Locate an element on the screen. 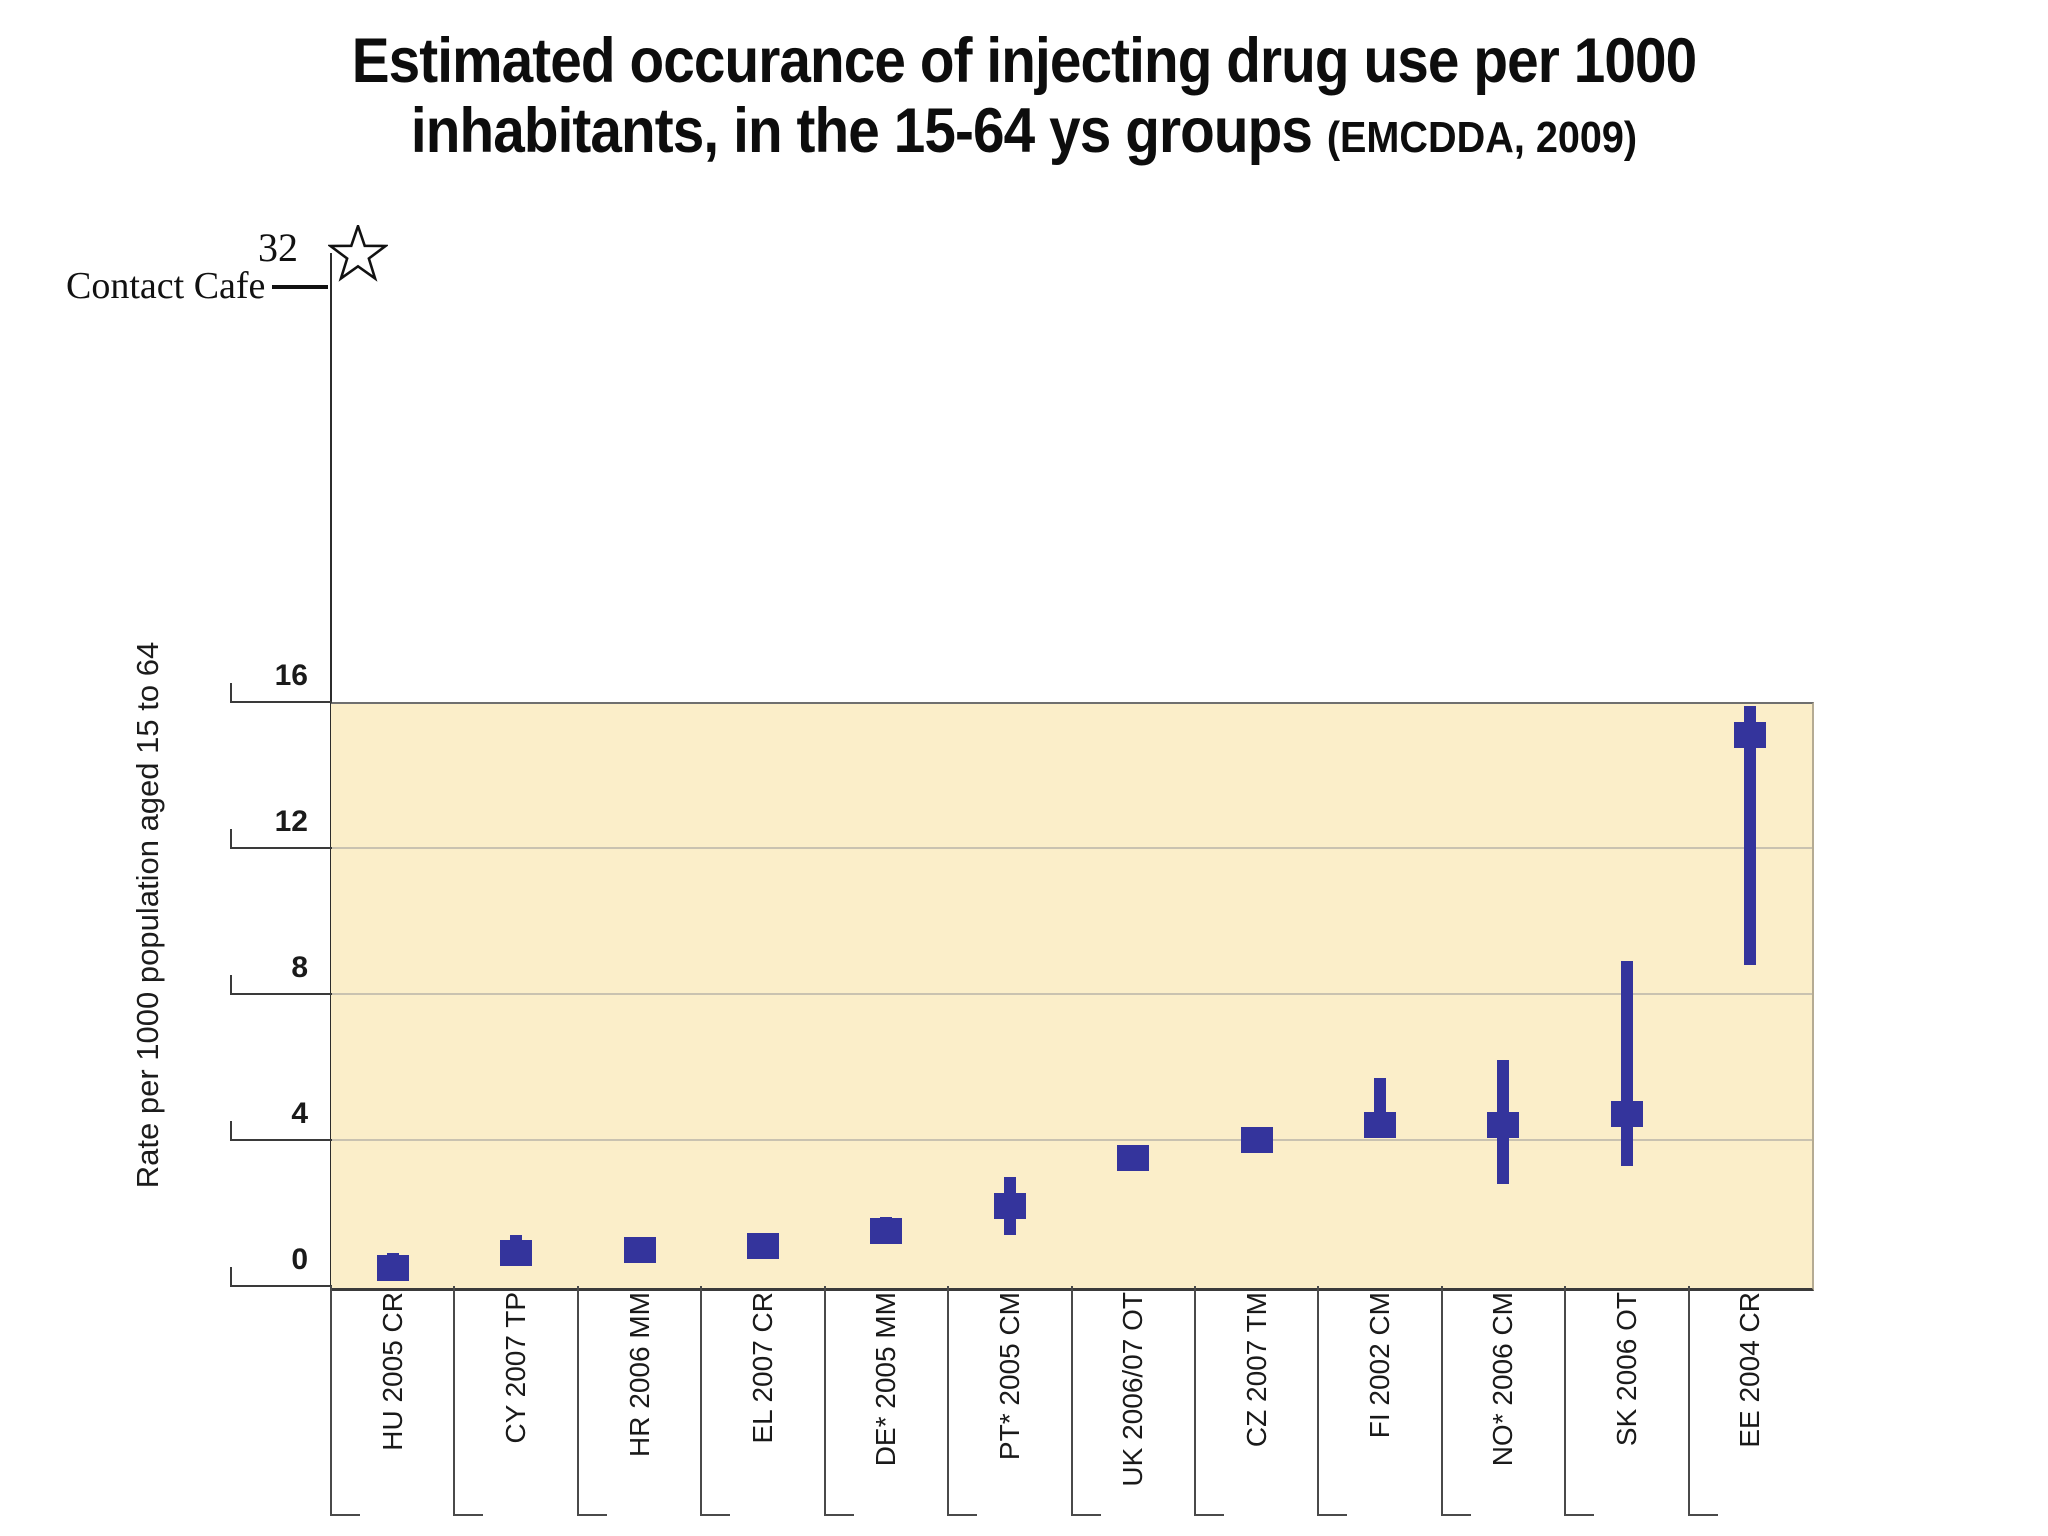 The height and width of the screenshot is (1536, 2048). annotation-value-32: 32 is located at coordinates (278, 247).